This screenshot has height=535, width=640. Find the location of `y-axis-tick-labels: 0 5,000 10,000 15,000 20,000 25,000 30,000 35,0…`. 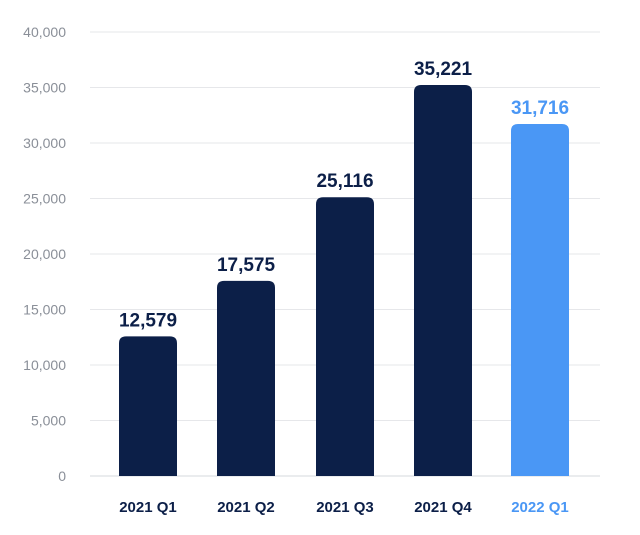

y-axis-tick-labels: 0 5,000 10,000 15,000 20,000 25,000 30,000 35,0… is located at coordinates (44, 254).